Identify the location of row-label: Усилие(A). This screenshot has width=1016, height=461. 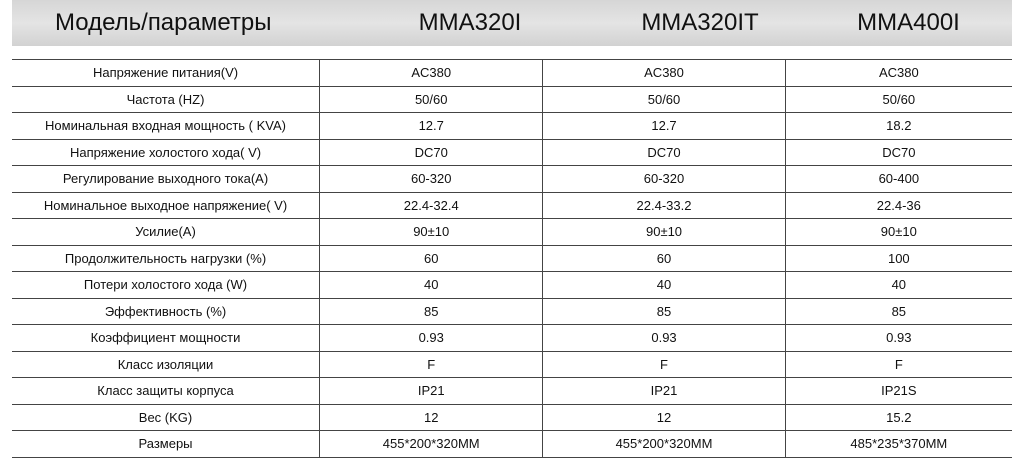
(166, 232).